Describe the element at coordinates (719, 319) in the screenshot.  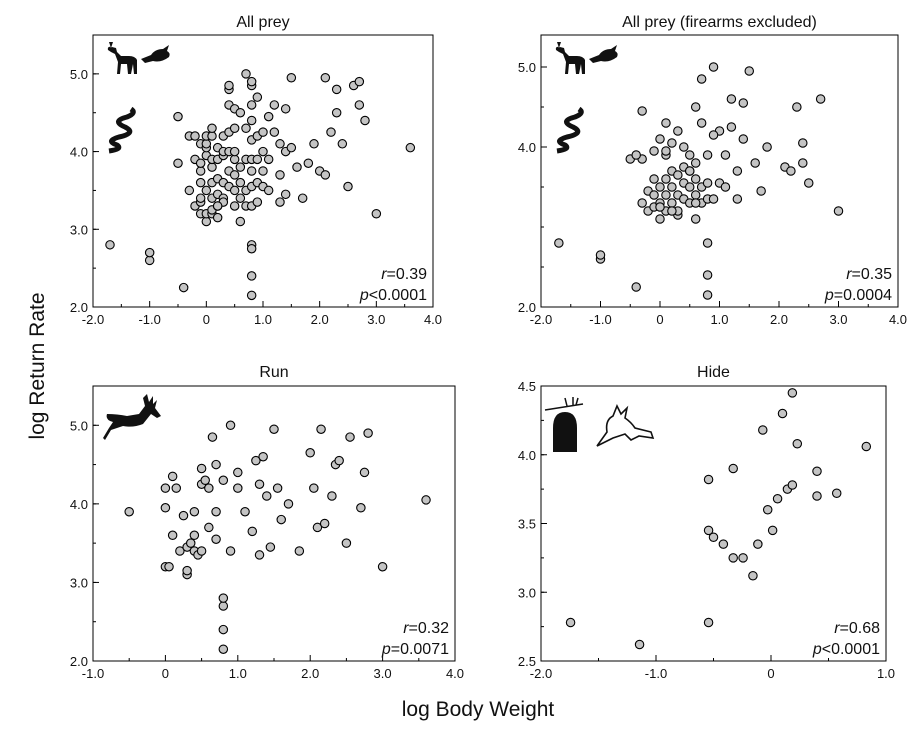
I see `x-tick-label: 1.0` at that location.